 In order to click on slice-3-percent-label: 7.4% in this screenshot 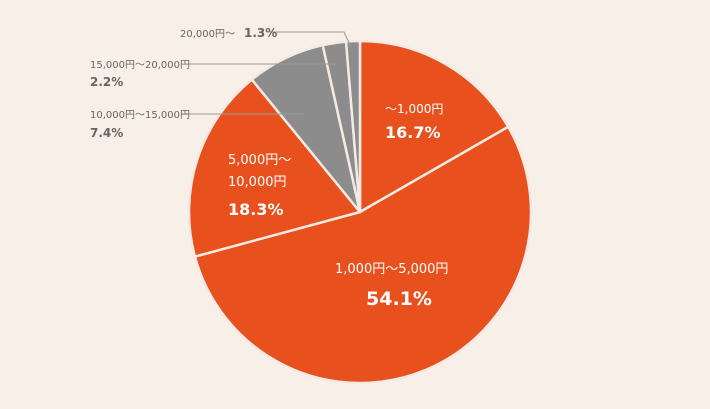, I will do `click(106, 133)`.